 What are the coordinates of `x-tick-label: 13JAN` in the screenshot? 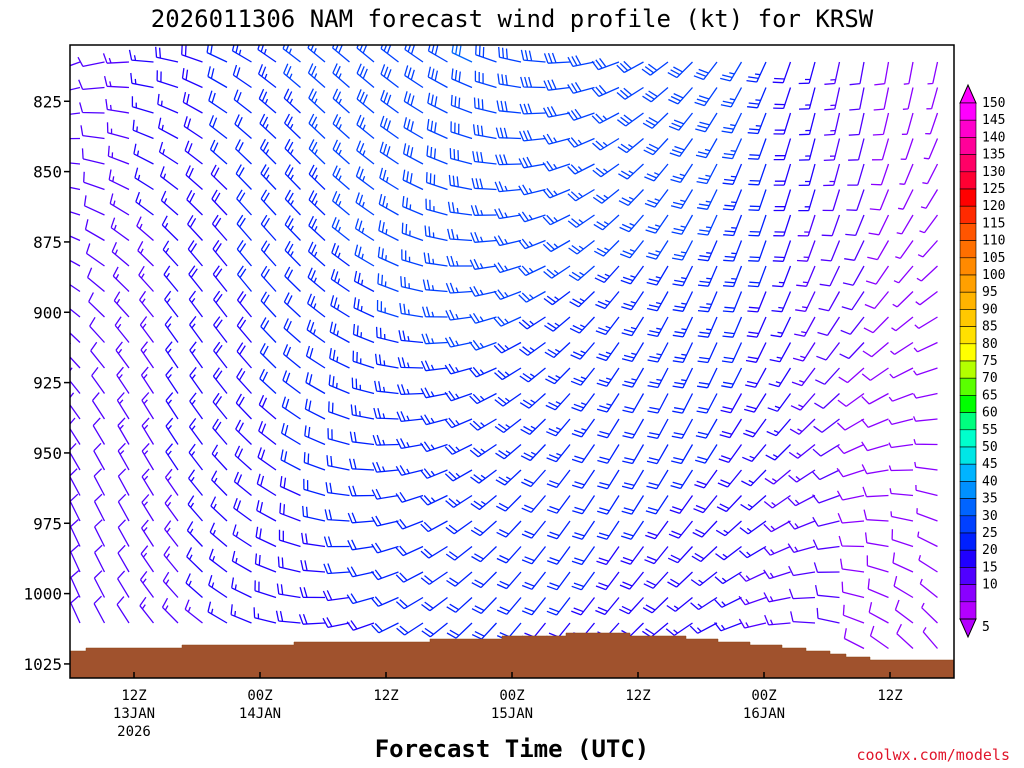 It's located at (134, 714).